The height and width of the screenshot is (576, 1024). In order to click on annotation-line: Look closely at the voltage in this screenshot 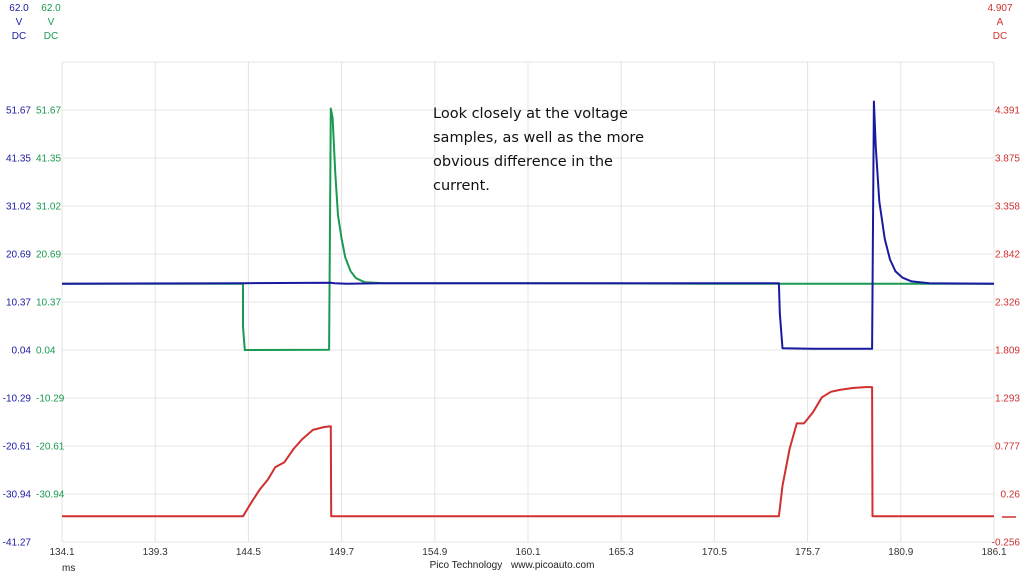, I will do `click(530, 114)`.